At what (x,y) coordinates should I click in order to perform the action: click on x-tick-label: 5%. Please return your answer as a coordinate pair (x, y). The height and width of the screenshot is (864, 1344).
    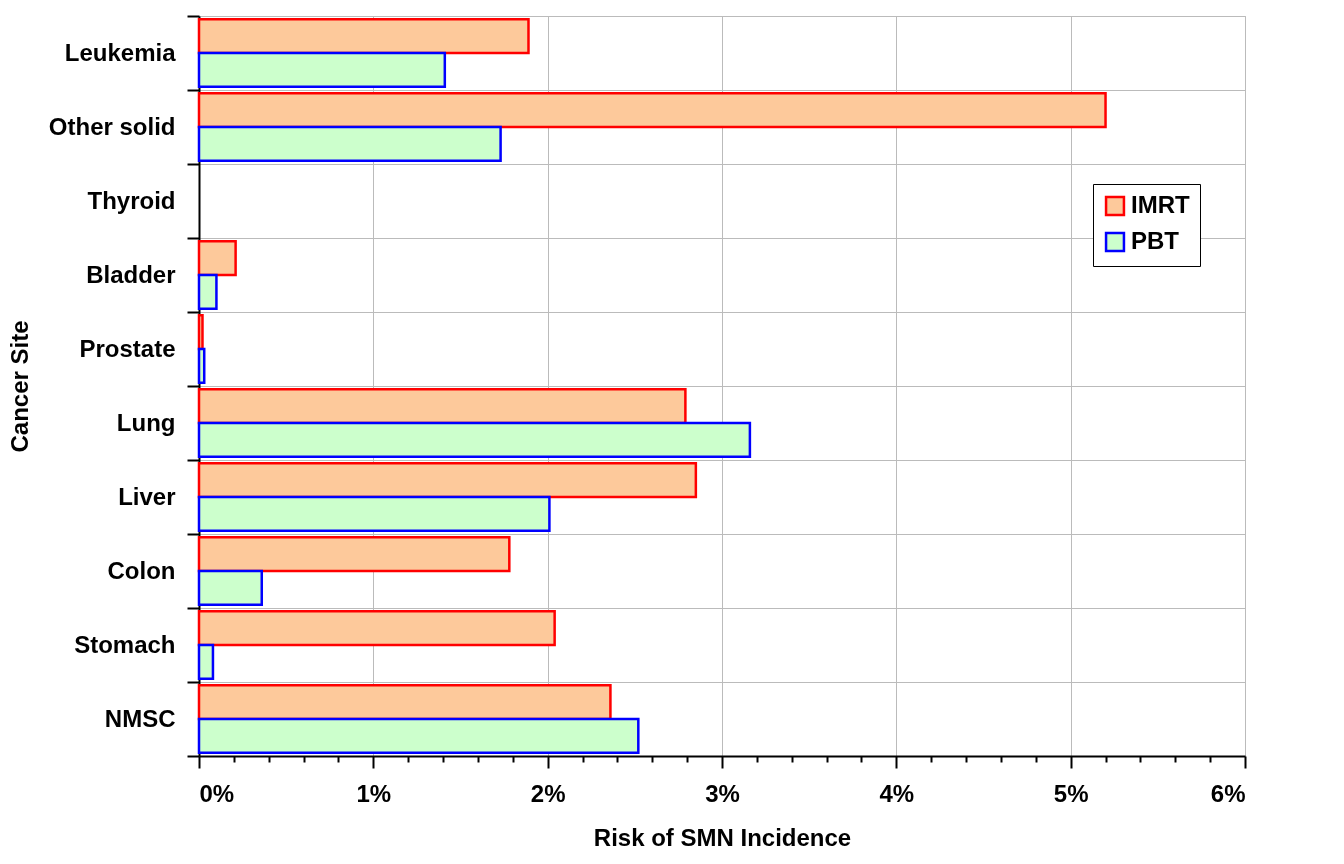
    Looking at the image, I should click on (1071, 793).